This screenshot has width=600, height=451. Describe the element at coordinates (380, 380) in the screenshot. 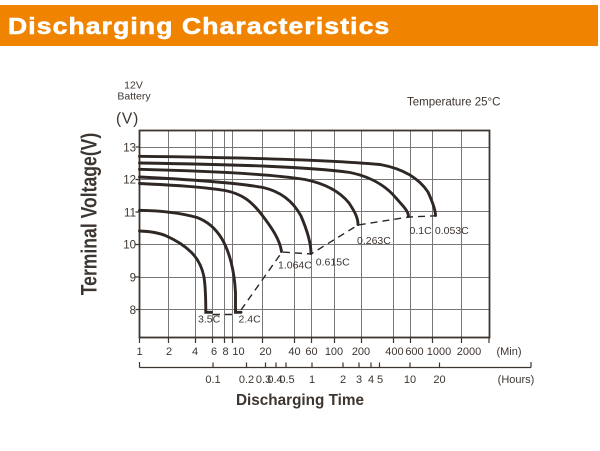

I see `svg-text: 5` at that location.